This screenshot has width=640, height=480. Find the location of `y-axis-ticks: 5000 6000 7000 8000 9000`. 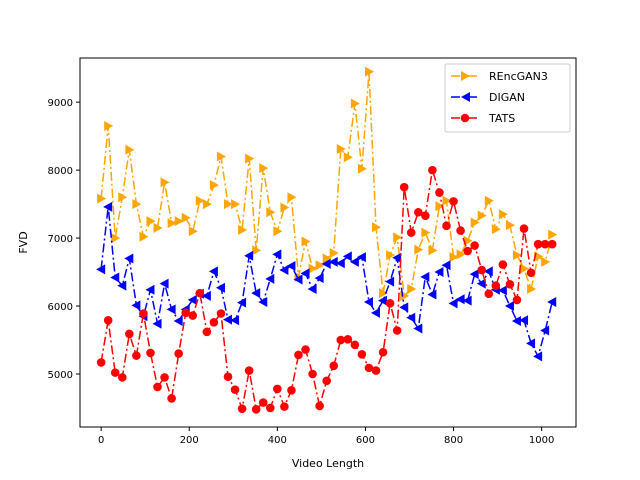

y-axis-ticks: 5000 6000 7000 8000 9000 is located at coordinates (64, 239).